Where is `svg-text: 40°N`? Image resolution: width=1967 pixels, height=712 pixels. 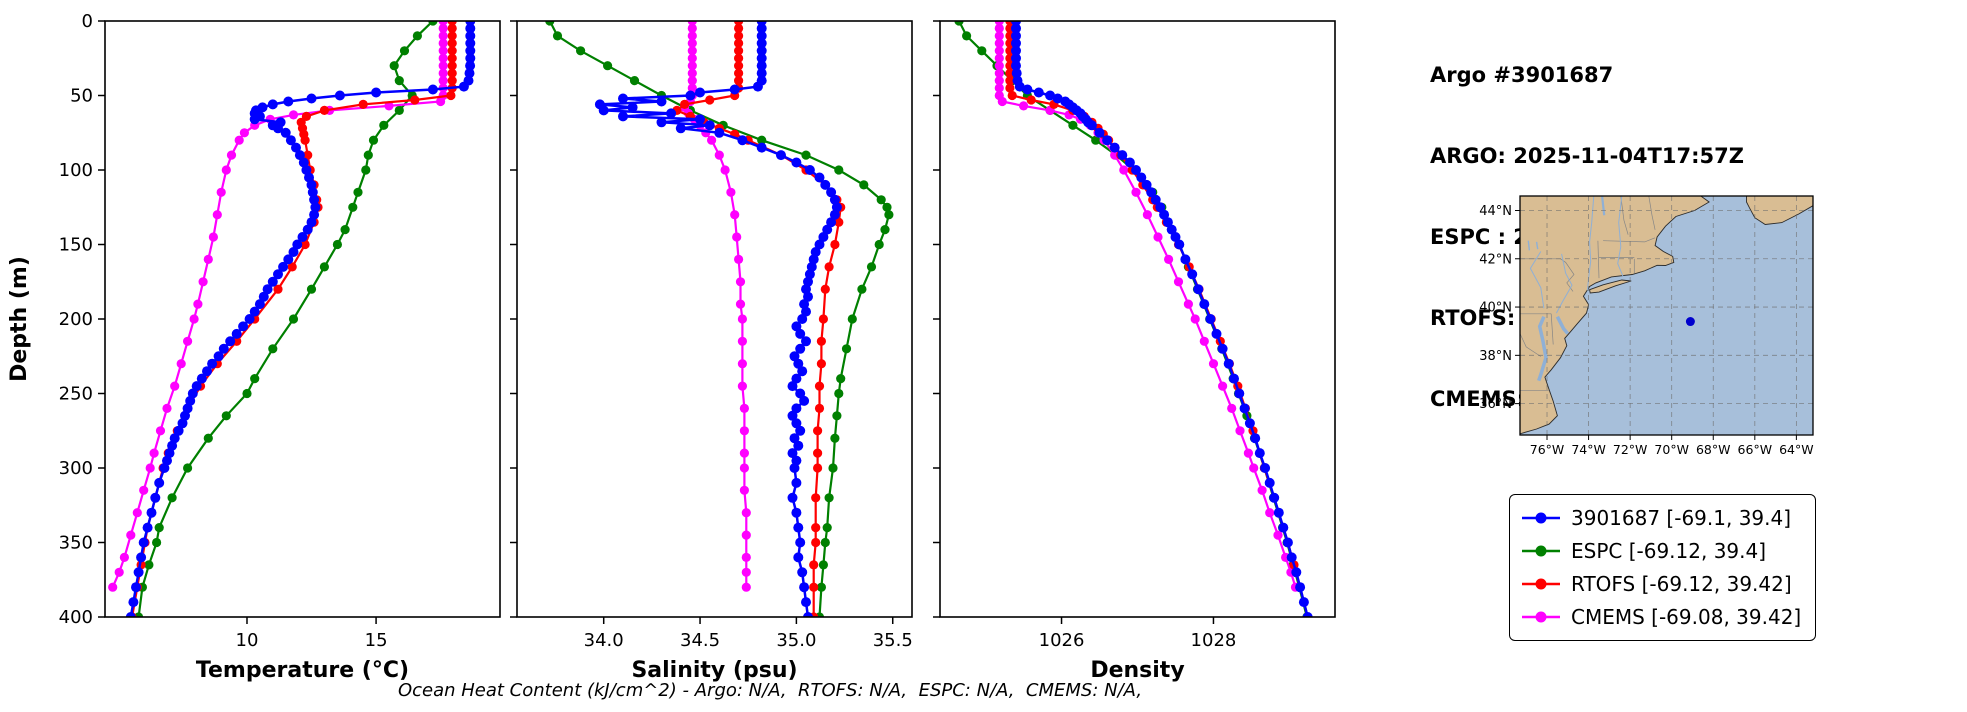
svg-text: 40°N is located at coordinates (1495, 308).